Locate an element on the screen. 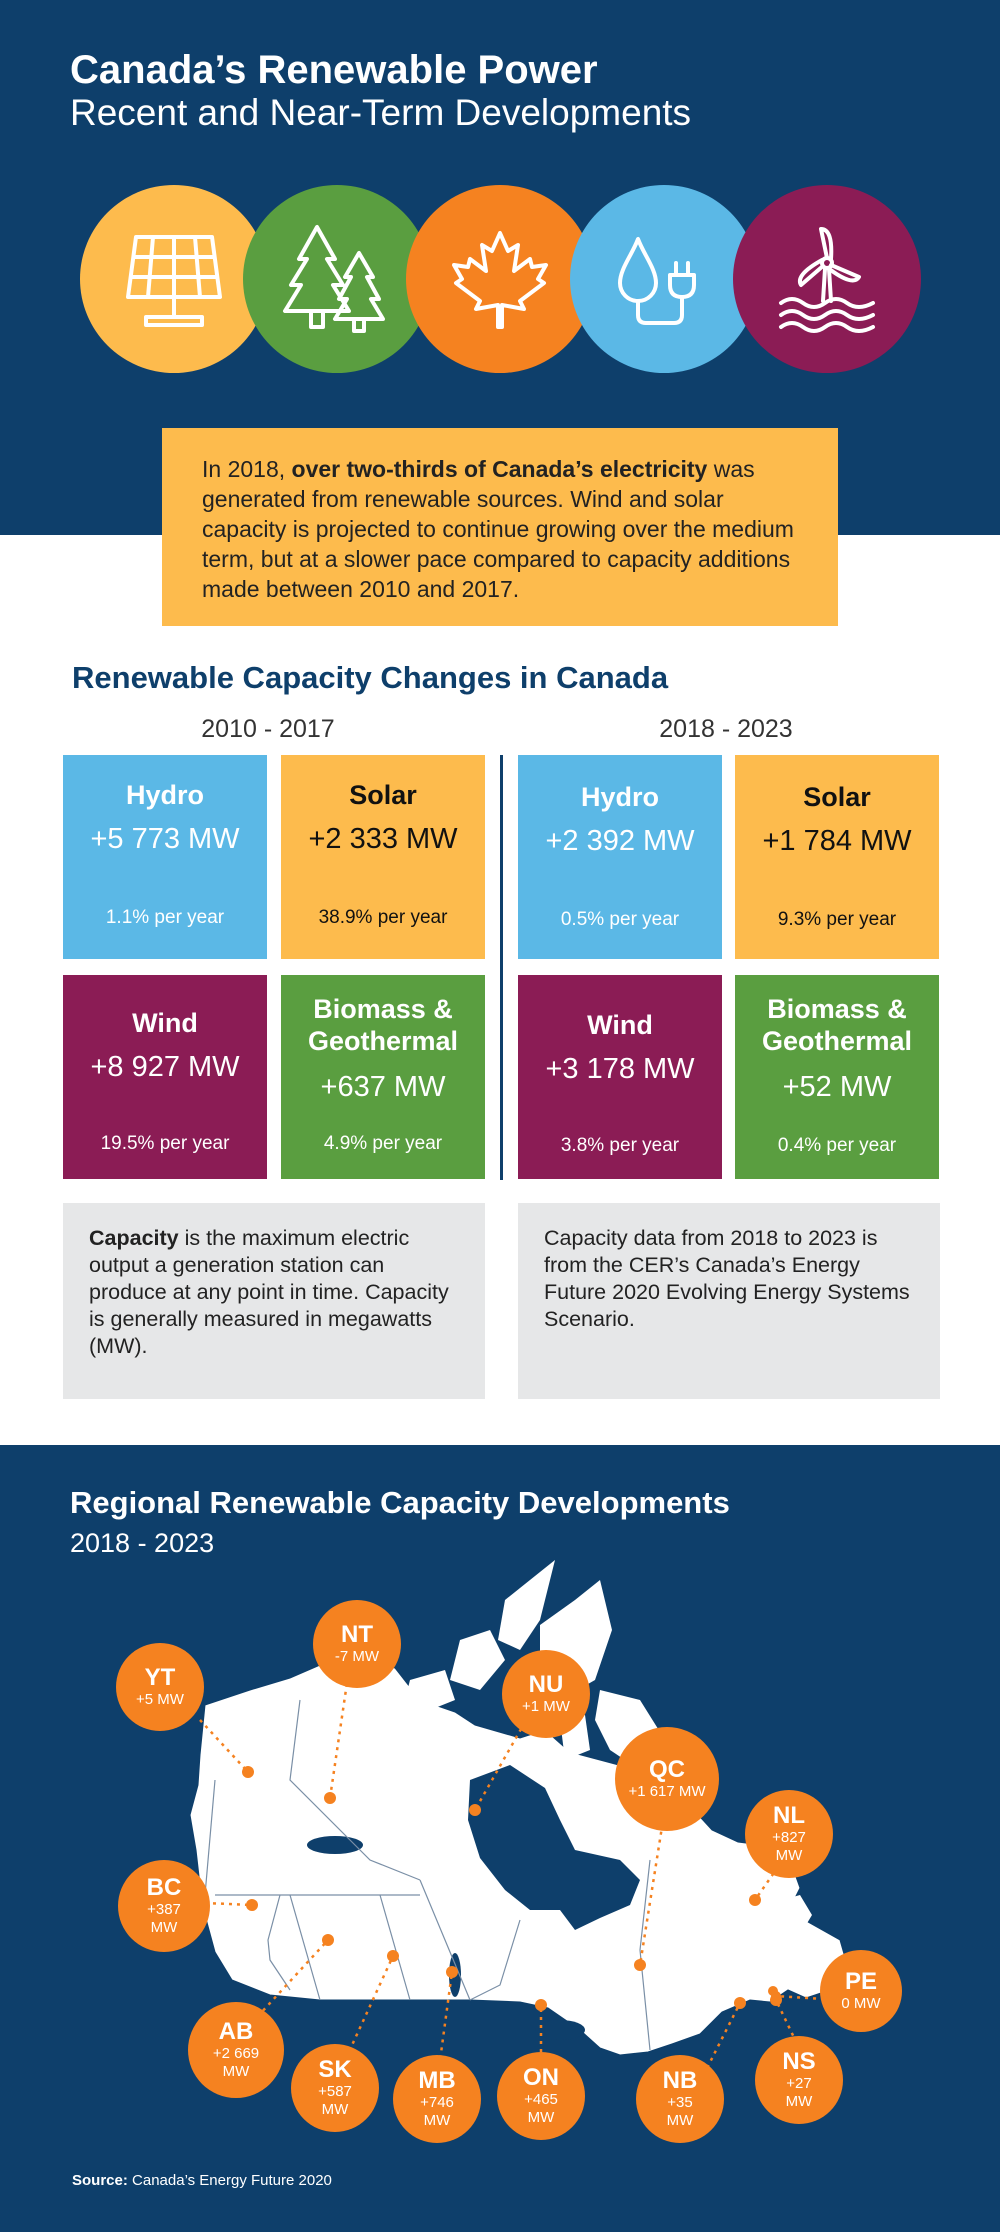 The image size is (1000, 2232). regional-title: Regional Renewable Capacity Developments is located at coordinates (400, 1502).